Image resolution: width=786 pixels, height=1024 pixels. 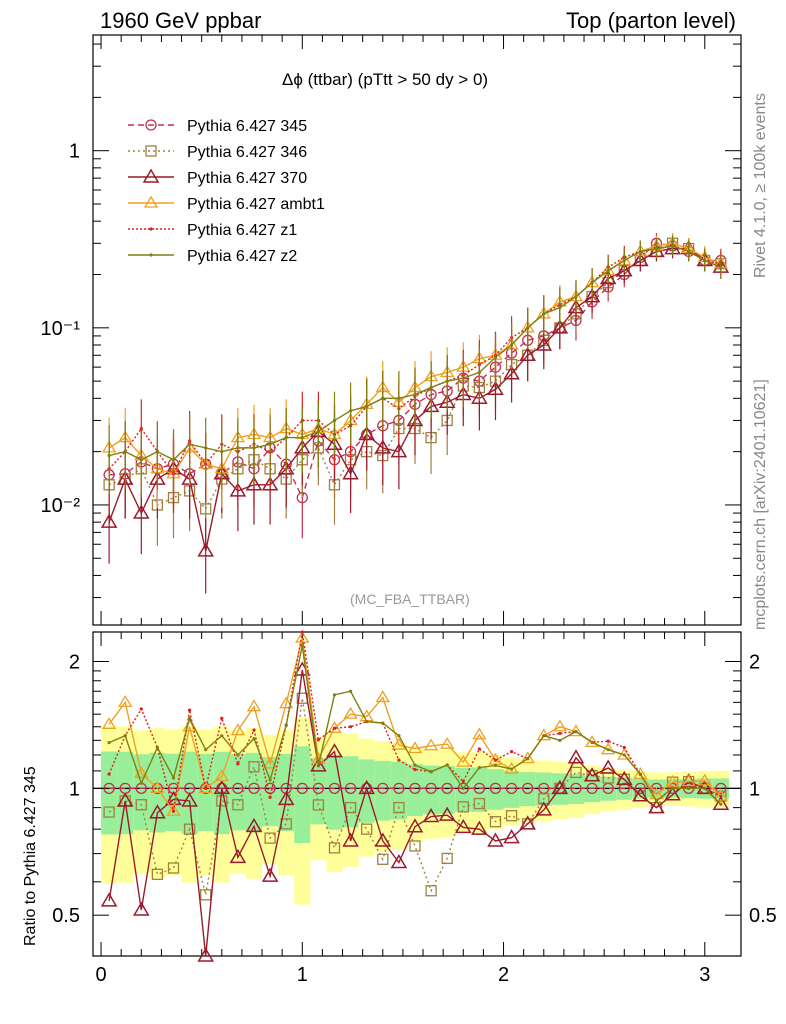 I want to click on legend-label: Pythia 6.427 ambt1, so click(x=256, y=204).